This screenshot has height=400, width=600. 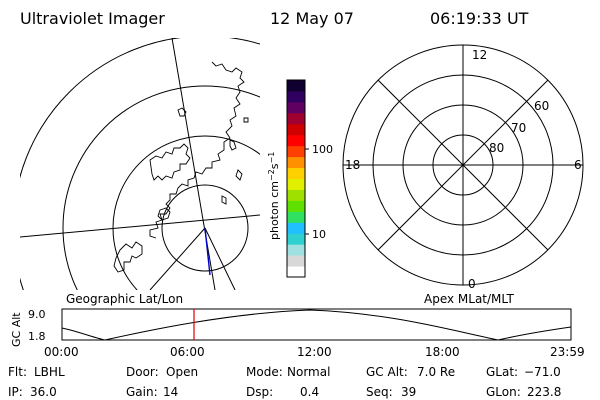 I want to click on color-bar, so click(x=296, y=179).